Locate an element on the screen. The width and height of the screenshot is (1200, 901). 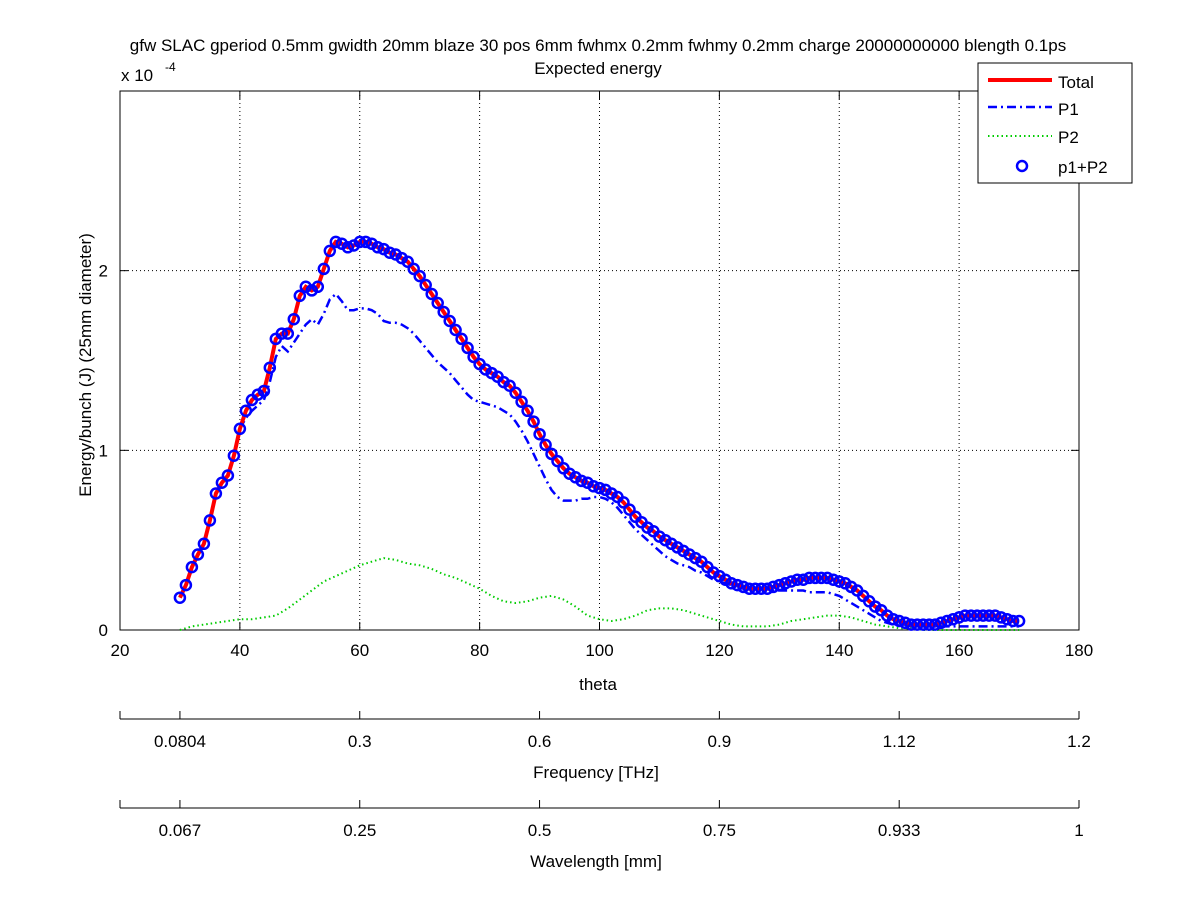
legend-p2-label: P2 is located at coordinates (1068, 137).